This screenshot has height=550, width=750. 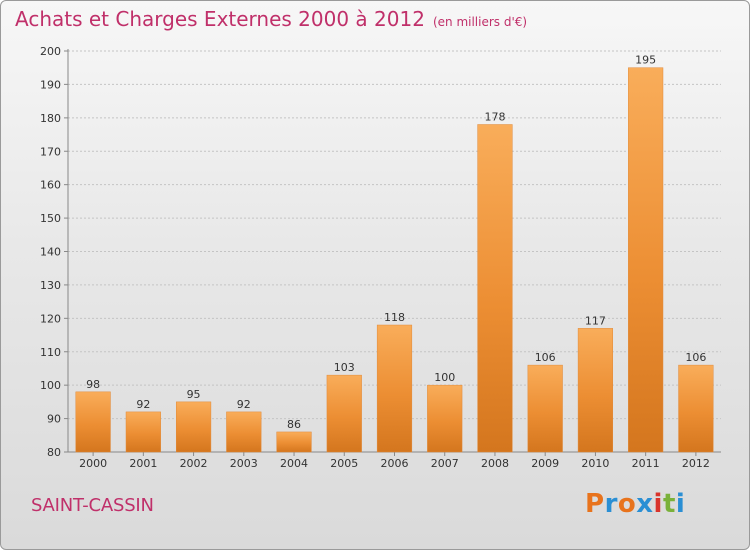 I want to click on logo-letter: r, so click(x=611, y=504).